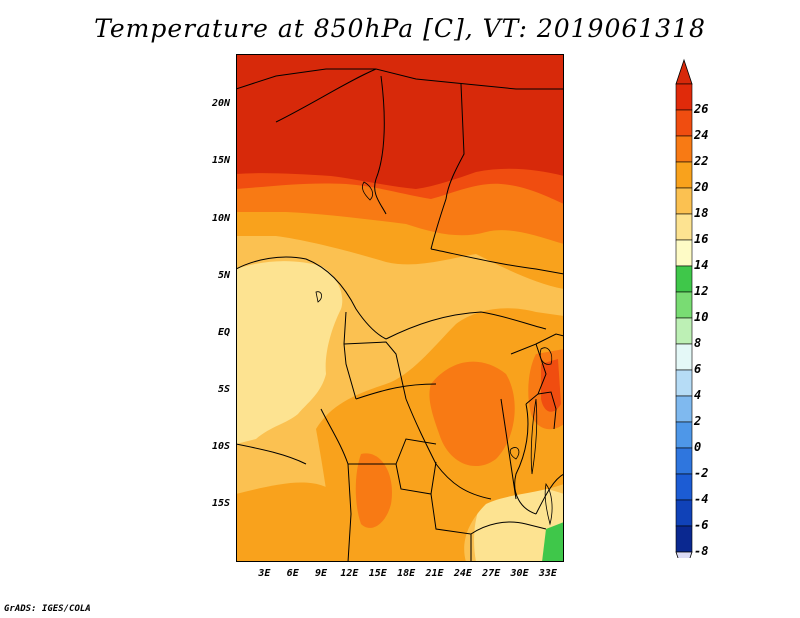 The width and height of the screenshot is (800, 618). Describe the element at coordinates (220, 104) in the screenshot. I see `lat-tick-label: 20N` at that location.